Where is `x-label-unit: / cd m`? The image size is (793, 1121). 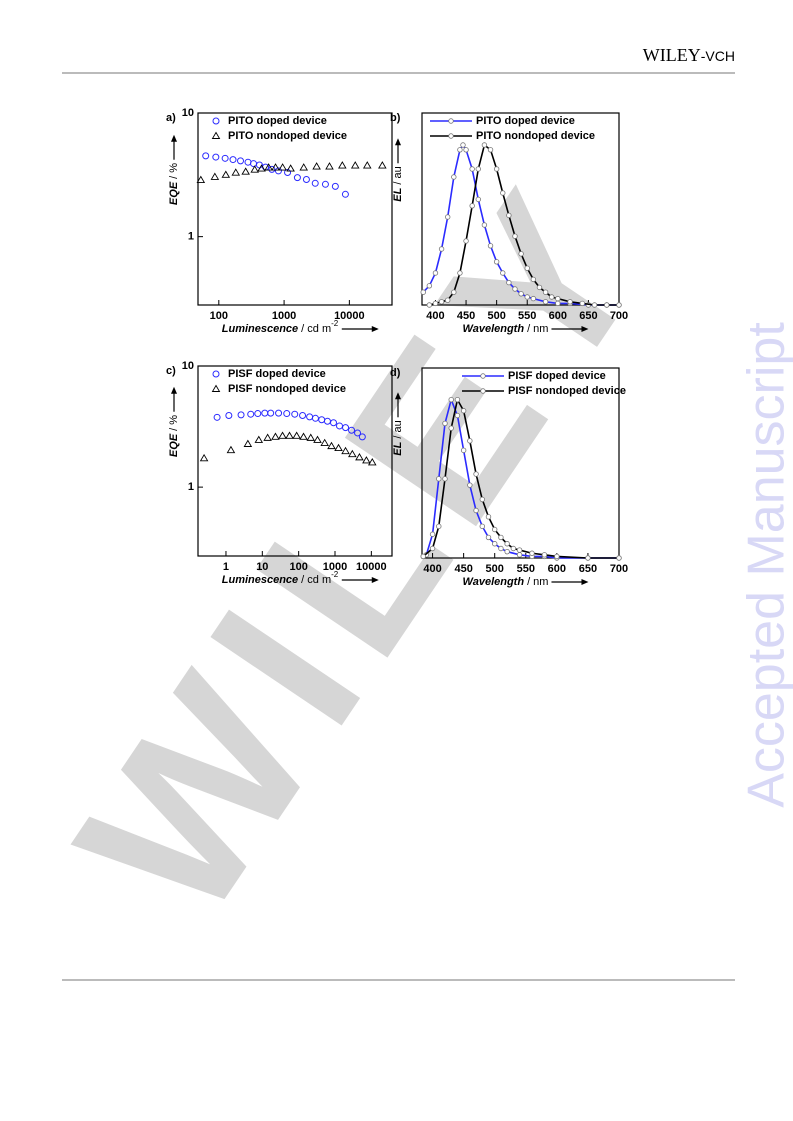 x-label-unit: / cd m is located at coordinates (316, 580).